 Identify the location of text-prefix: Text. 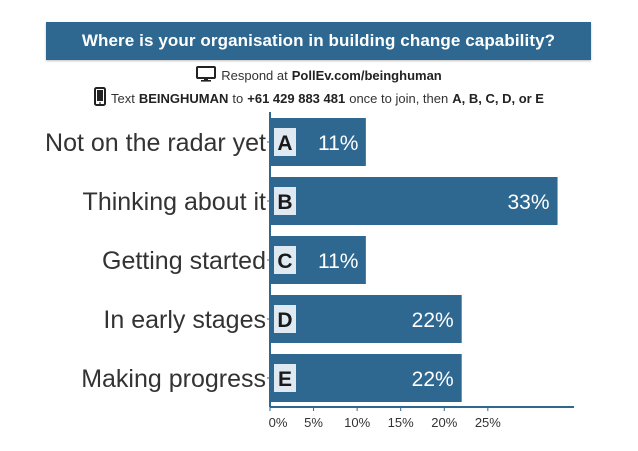
(123, 98).